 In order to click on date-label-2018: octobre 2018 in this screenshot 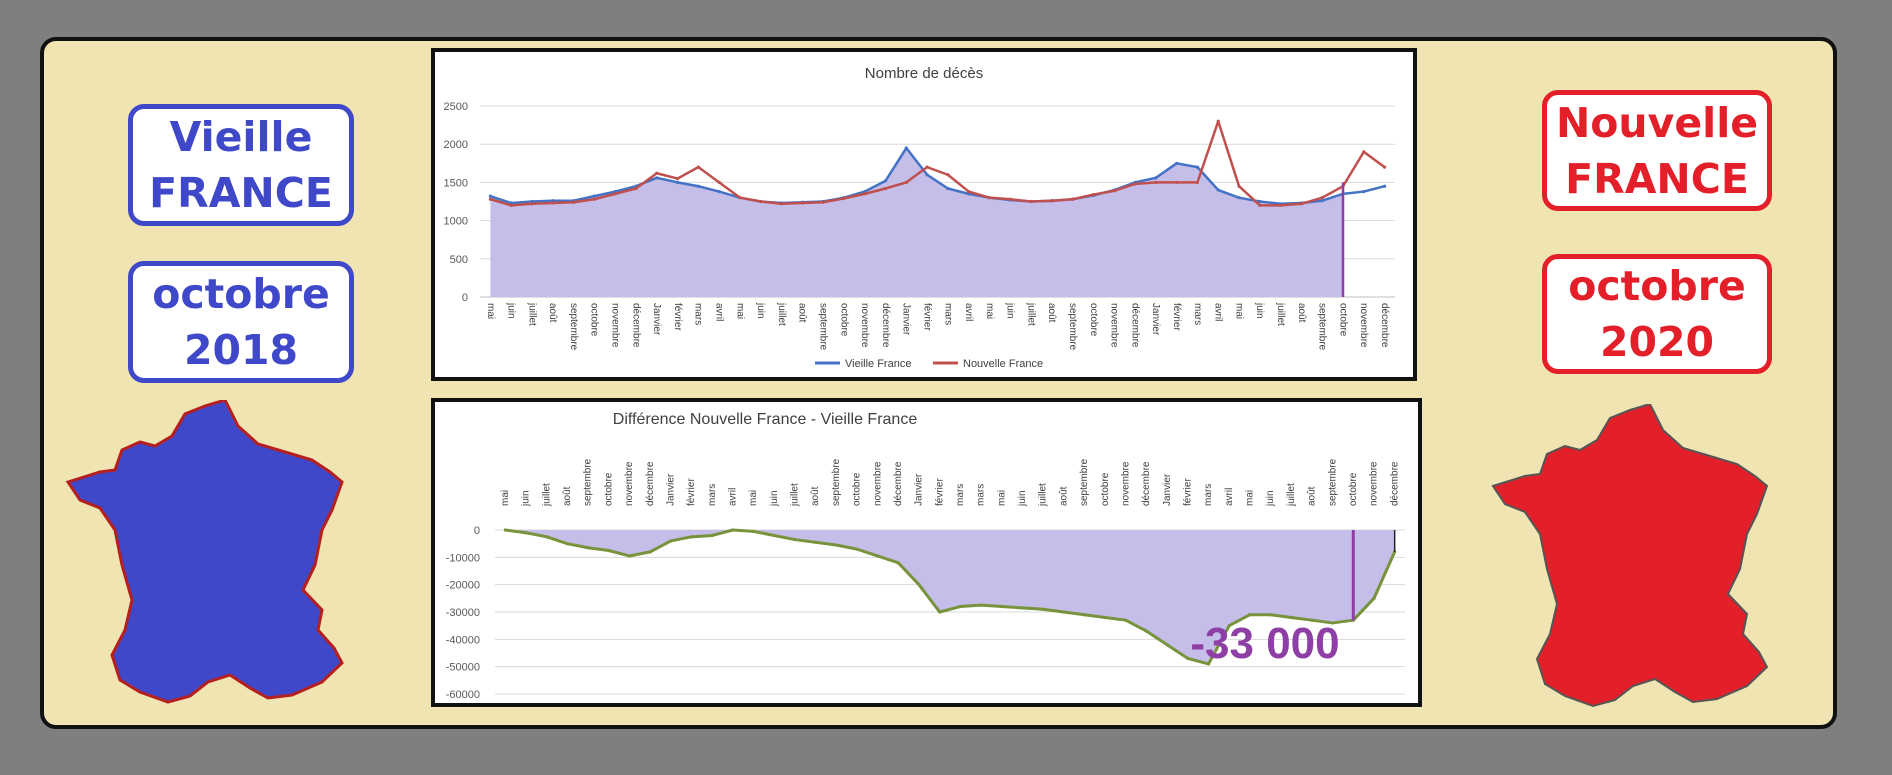, I will do `click(241, 322)`.